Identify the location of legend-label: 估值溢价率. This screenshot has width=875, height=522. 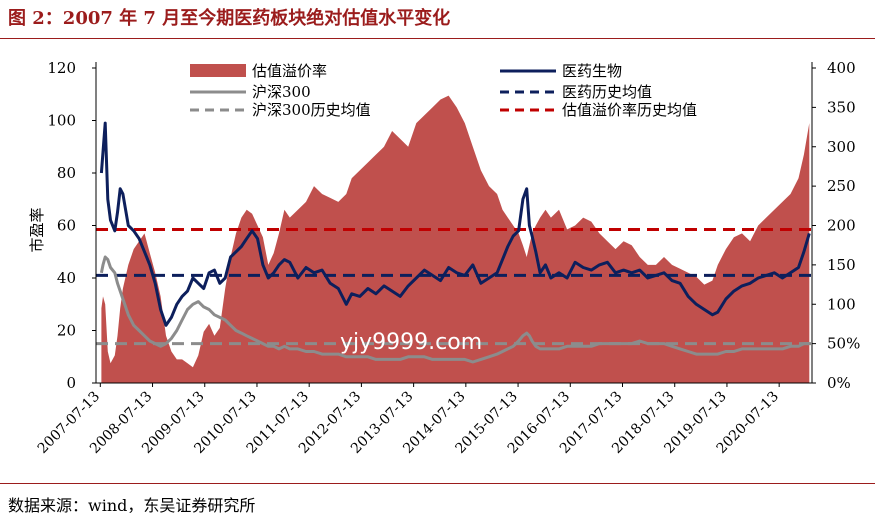
(289, 71).